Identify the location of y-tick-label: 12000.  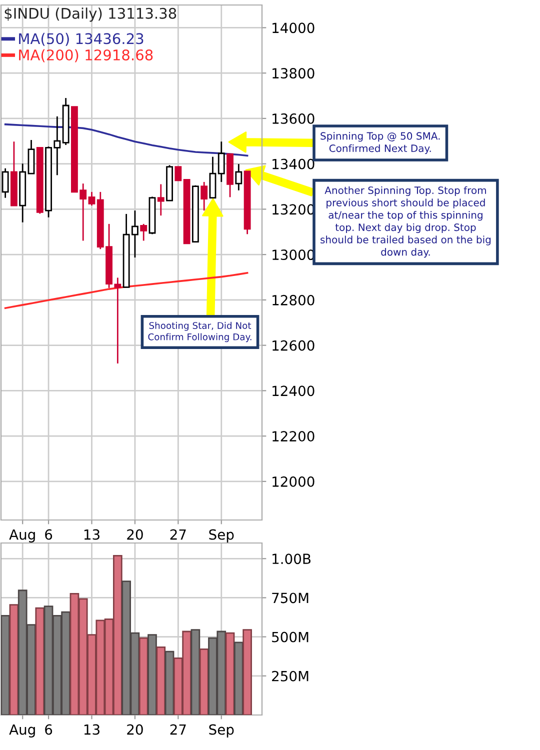
(293, 481).